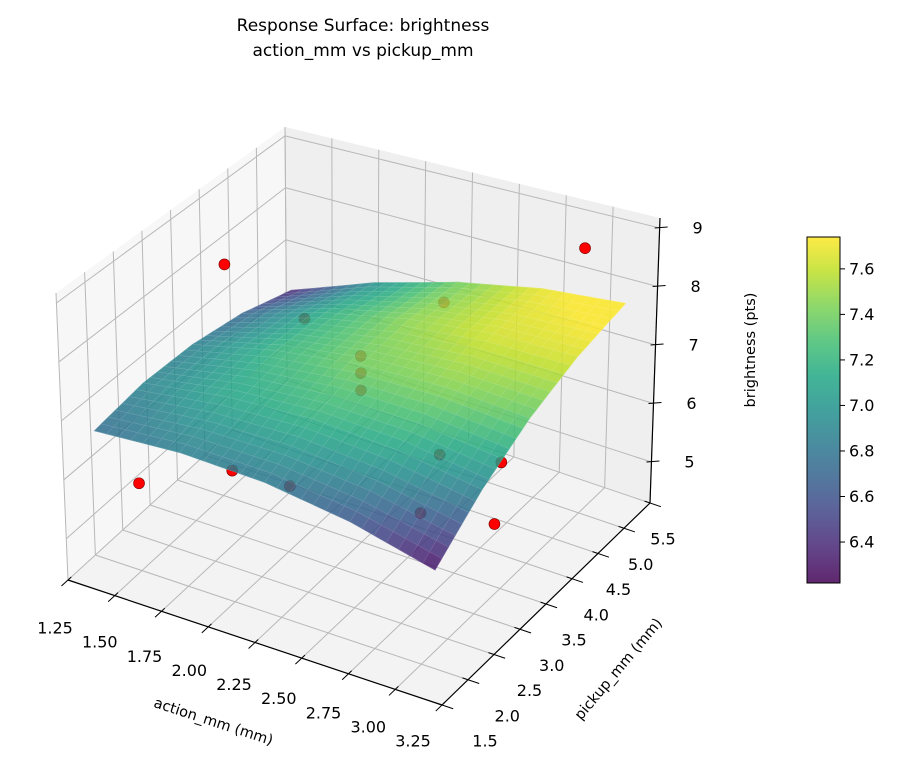 This screenshot has width=903, height=775. What do you see at coordinates (861, 405) in the screenshot?
I see `colorbar-tick-label: 7.0` at bounding box center [861, 405].